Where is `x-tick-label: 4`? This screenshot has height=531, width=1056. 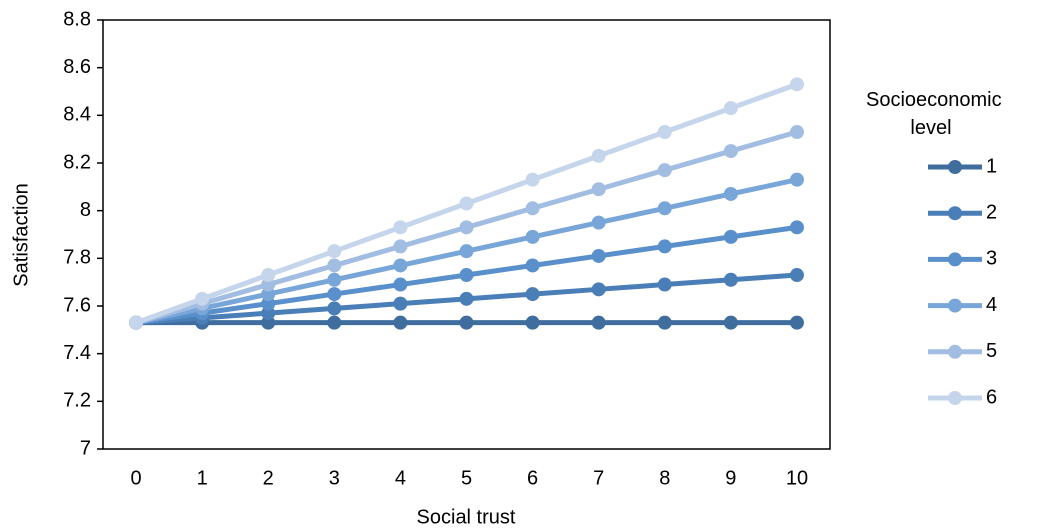
x-tick-label: 4 is located at coordinates (400, 478).